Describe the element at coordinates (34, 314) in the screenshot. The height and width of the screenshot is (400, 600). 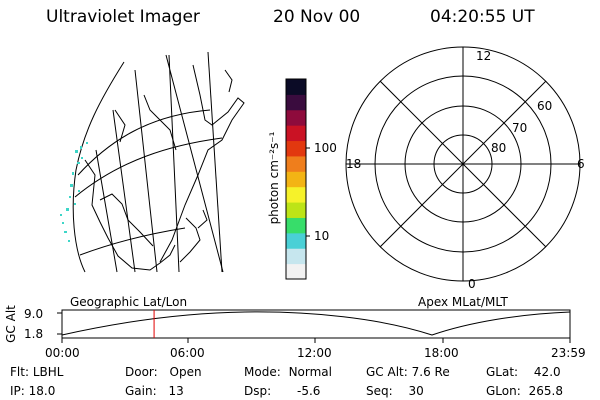
I see `altitude-ytick-9: 9.0` at that location.